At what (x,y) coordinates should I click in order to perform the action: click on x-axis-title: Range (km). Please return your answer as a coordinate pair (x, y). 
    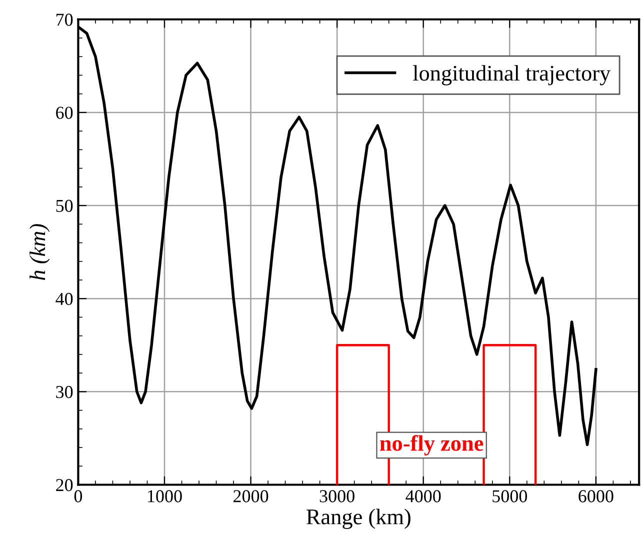
    Looking at the image, I should click on (358, 518).